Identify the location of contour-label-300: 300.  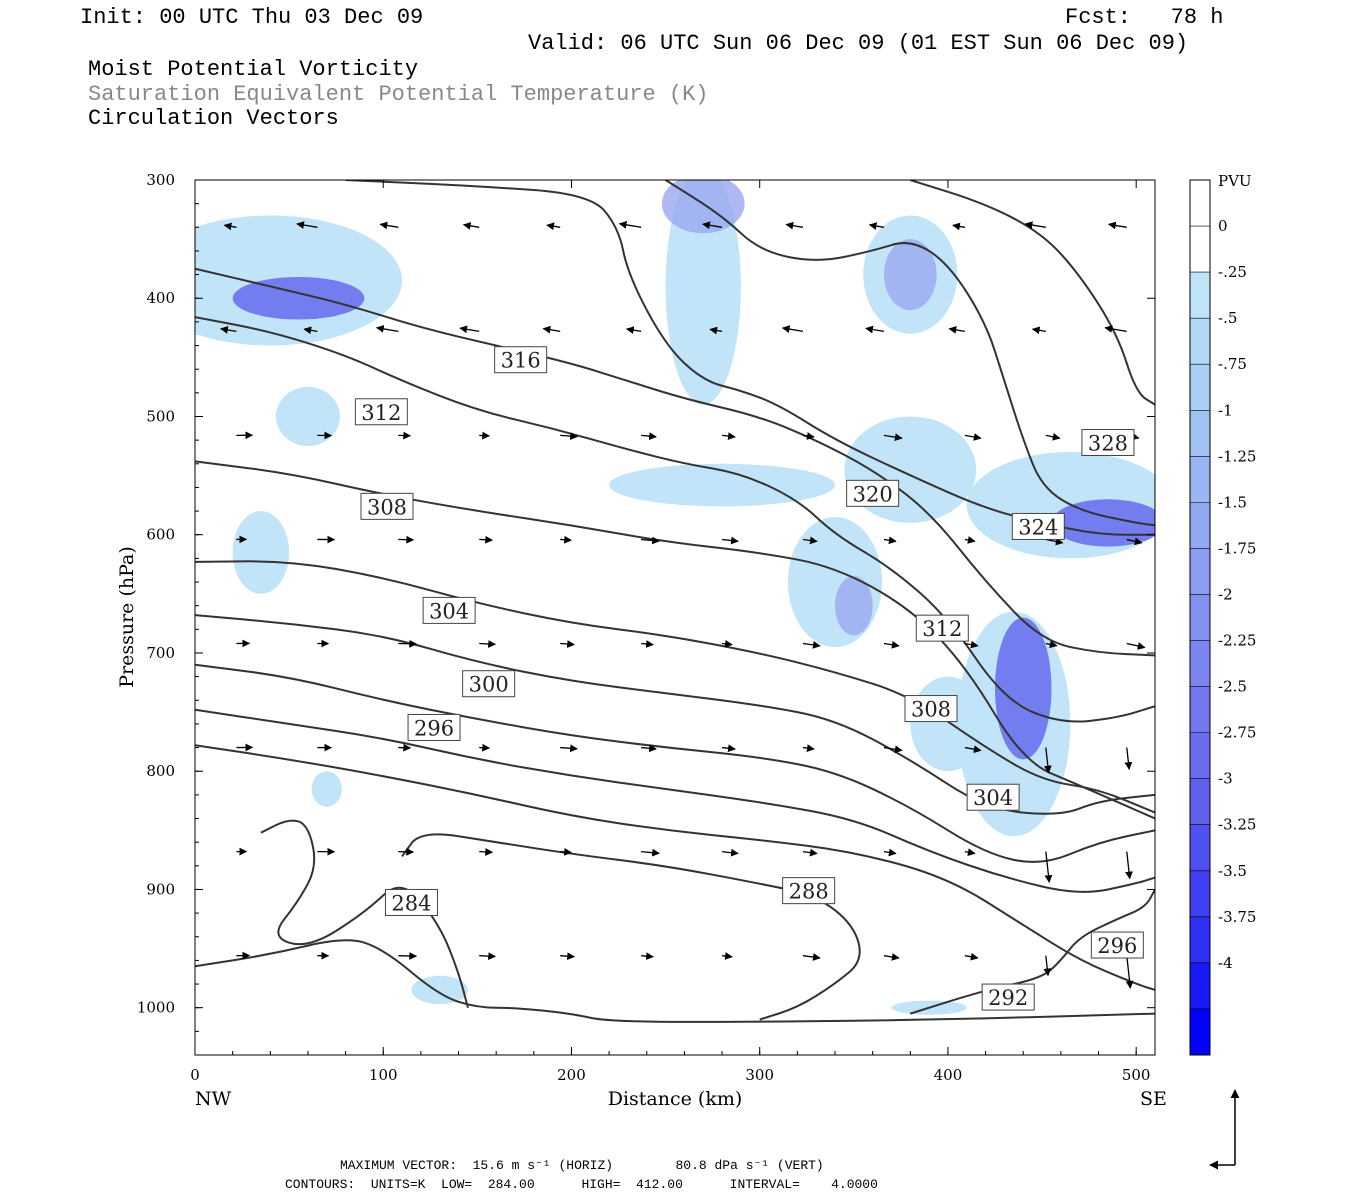
(489, 684).